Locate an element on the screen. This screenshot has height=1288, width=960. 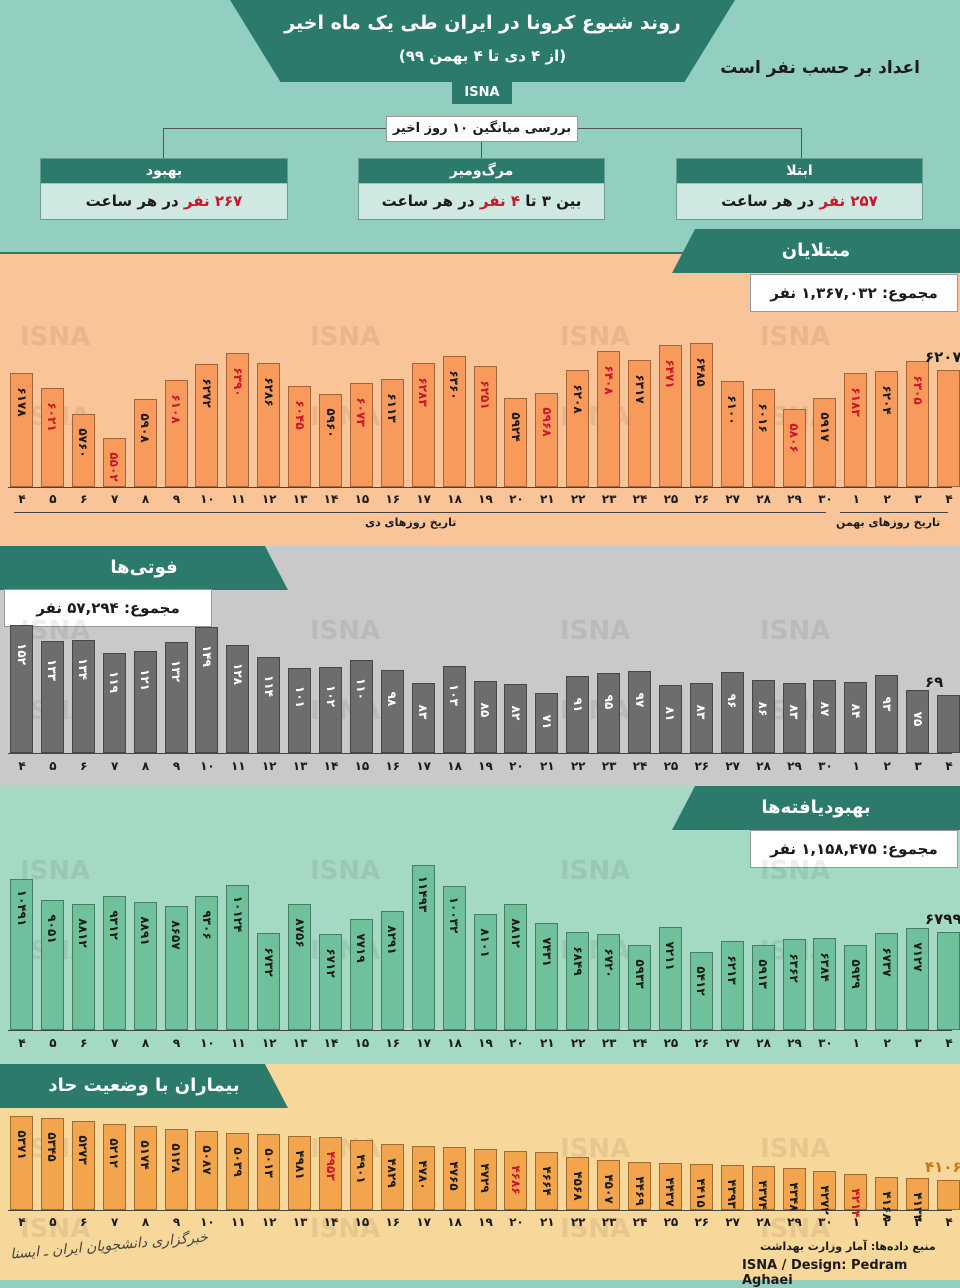
infected-value-label: ۶۲۸۶ is located at coordinates (269, 392).